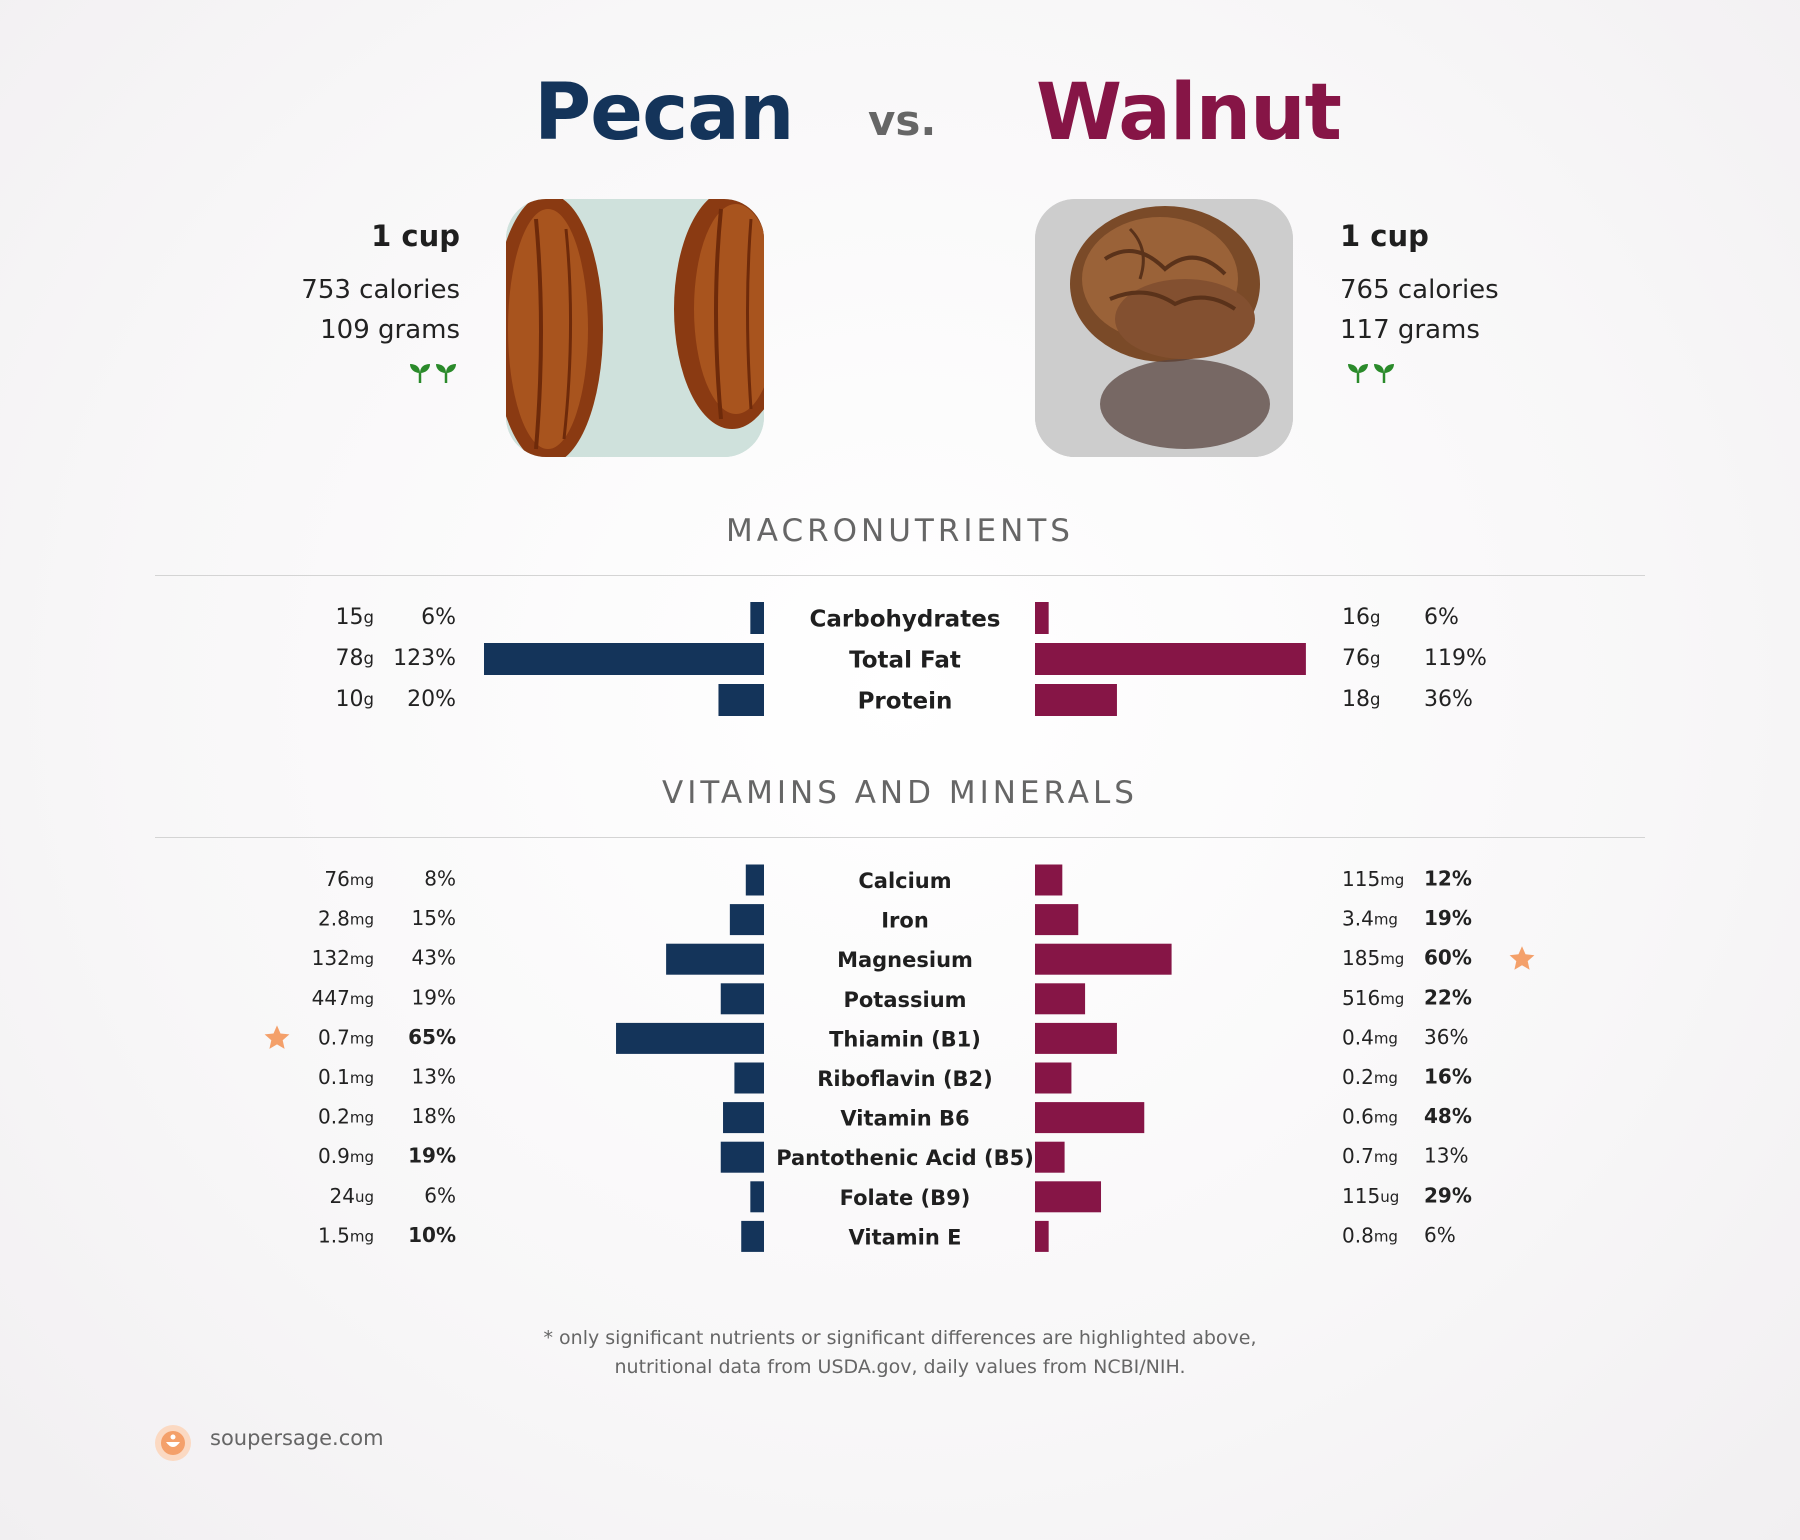 The image size is (1800, 1540). I want to click on percent-walnut: 22%, so click(1448, 997).